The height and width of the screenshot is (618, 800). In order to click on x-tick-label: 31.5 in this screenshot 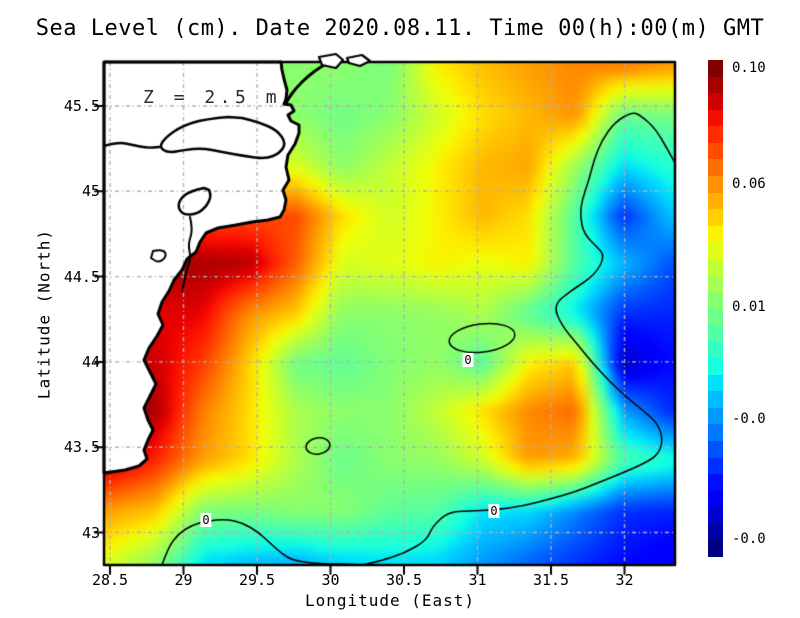, I will do `click(551, 580)`.